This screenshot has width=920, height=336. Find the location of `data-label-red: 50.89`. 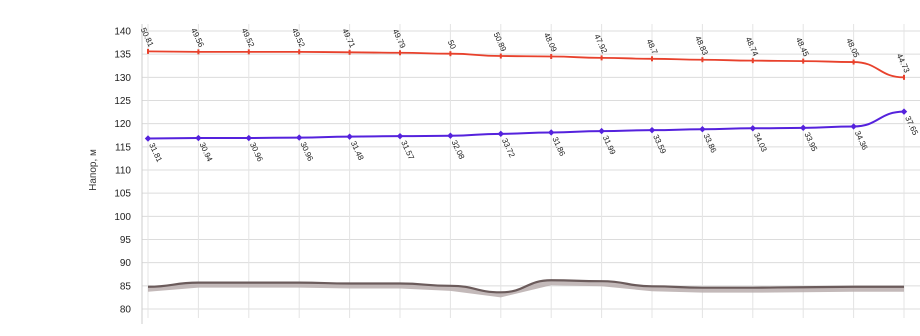

data-label-red: 50.89 is located at coordinates (500, 42).